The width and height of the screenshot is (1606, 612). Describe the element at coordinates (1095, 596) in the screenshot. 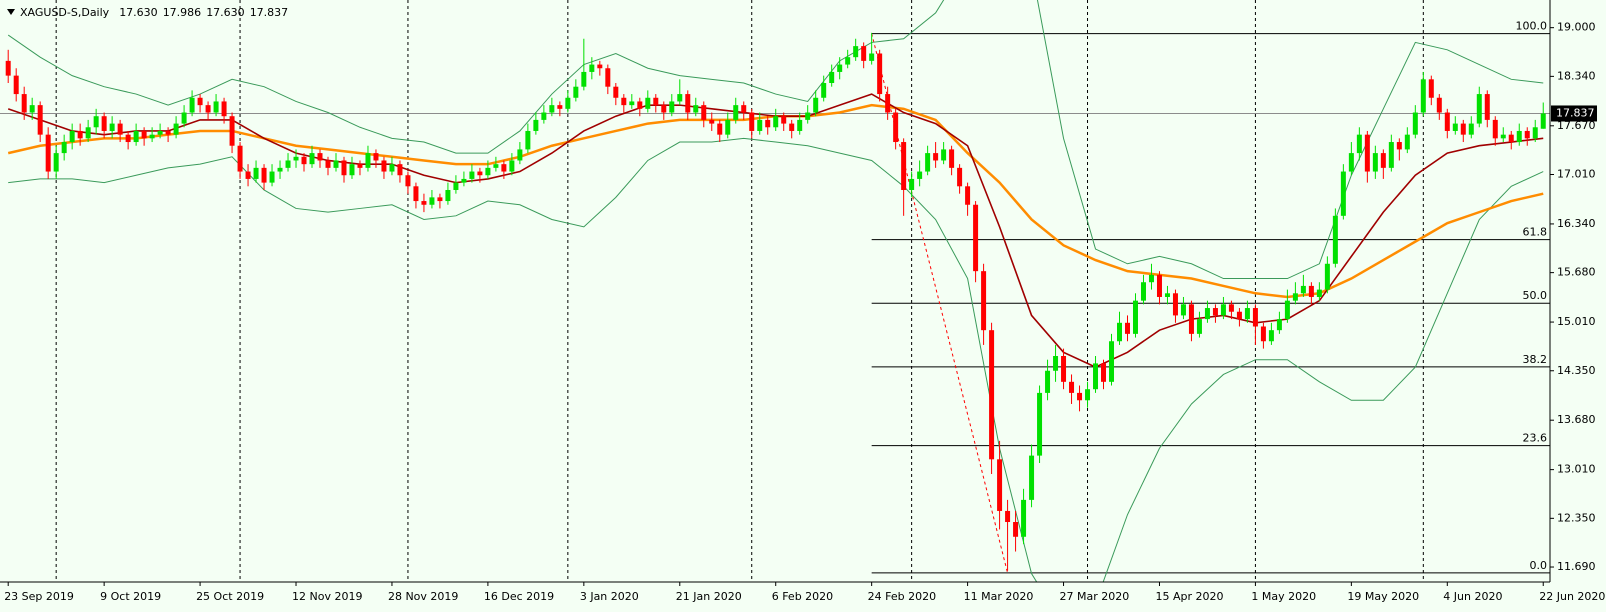

I see `x-tick-label: 27 Mar 2020` at that location.